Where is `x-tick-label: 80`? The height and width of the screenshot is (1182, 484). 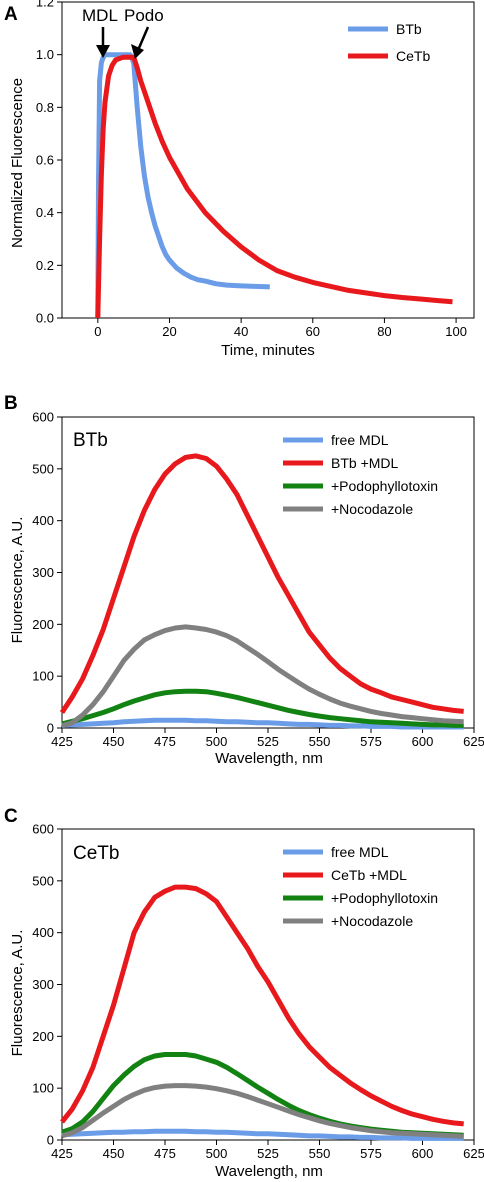 x-tick-label: 80 is located at coordinates (384, 331).